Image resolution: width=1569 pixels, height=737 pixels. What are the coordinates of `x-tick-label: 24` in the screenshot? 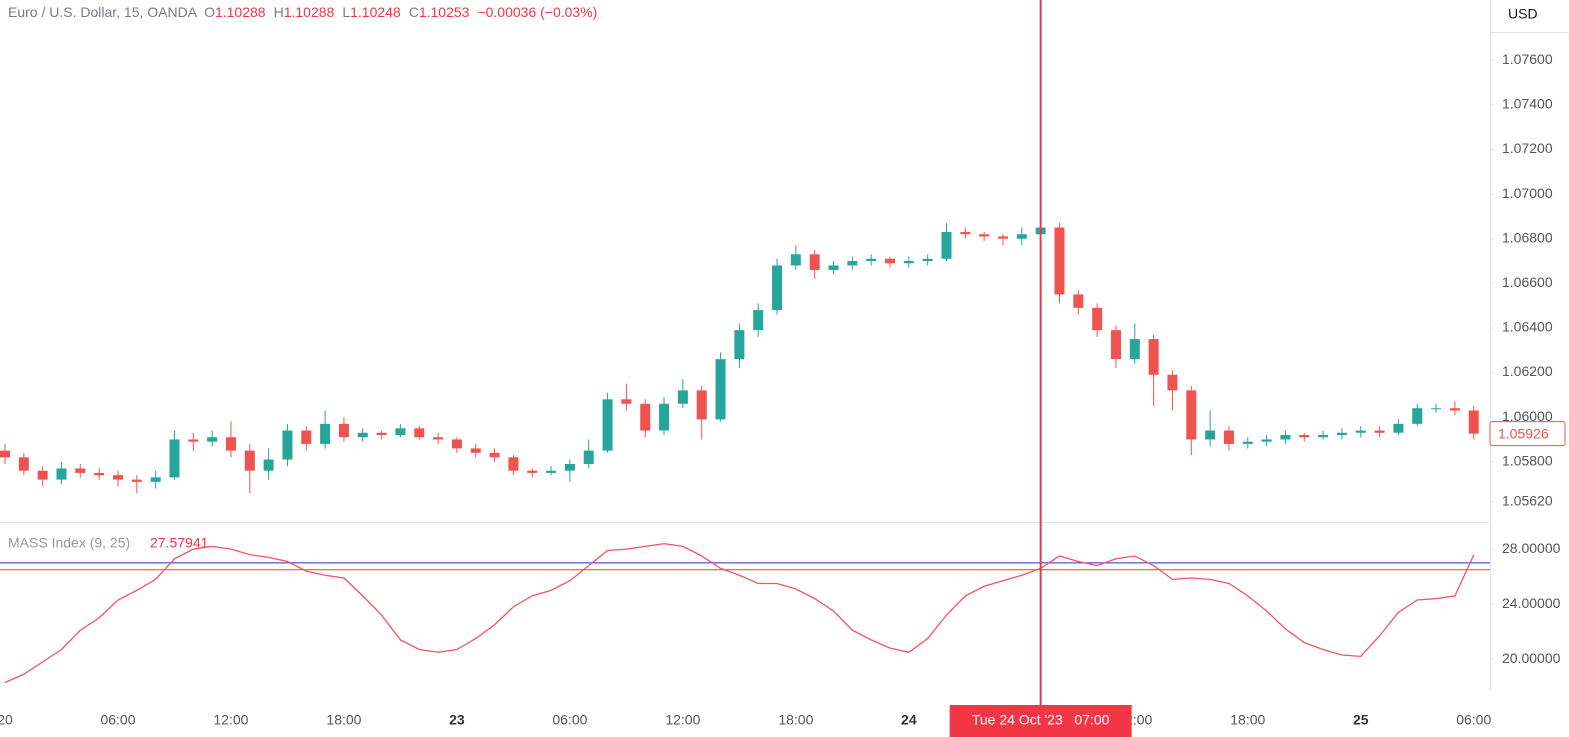 It's located at (909, 720).